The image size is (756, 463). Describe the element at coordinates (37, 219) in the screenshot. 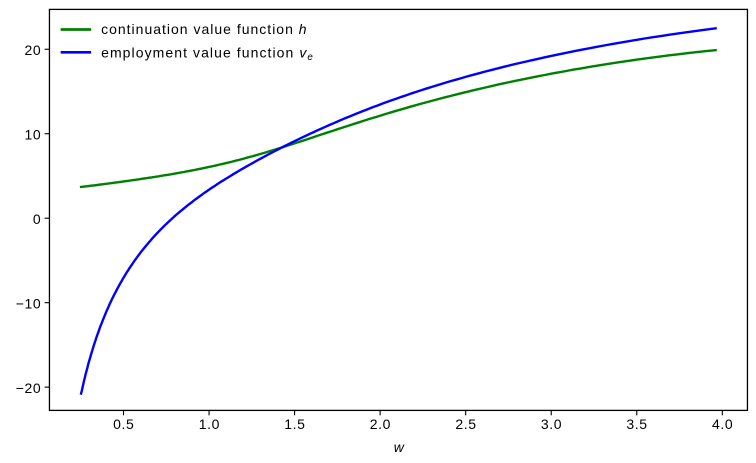

I see `svg-text: 0` at that location.